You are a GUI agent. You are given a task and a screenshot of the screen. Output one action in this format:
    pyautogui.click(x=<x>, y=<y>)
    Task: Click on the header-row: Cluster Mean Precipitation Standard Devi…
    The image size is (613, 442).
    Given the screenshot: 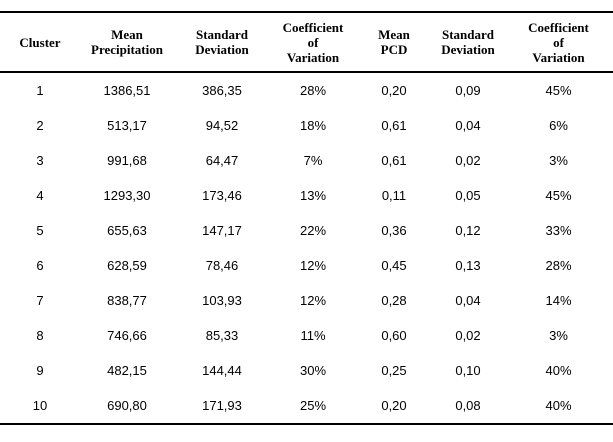 What is the action you would take?
    pyautogui.click(x=306, y=42)
    